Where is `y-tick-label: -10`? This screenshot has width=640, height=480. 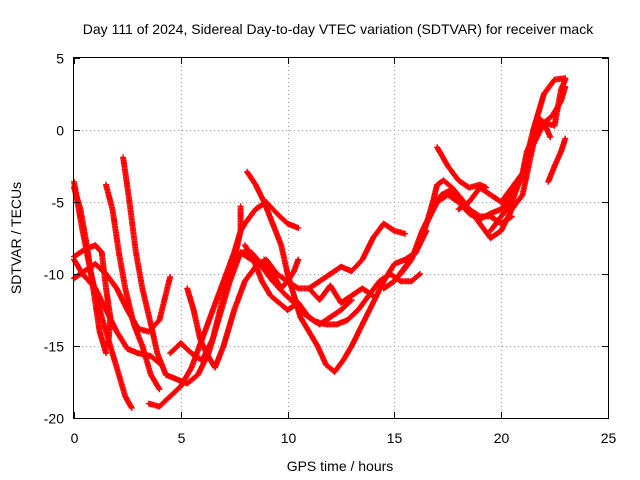
y-tick-label: -10 is located at coordinates (54, 275).